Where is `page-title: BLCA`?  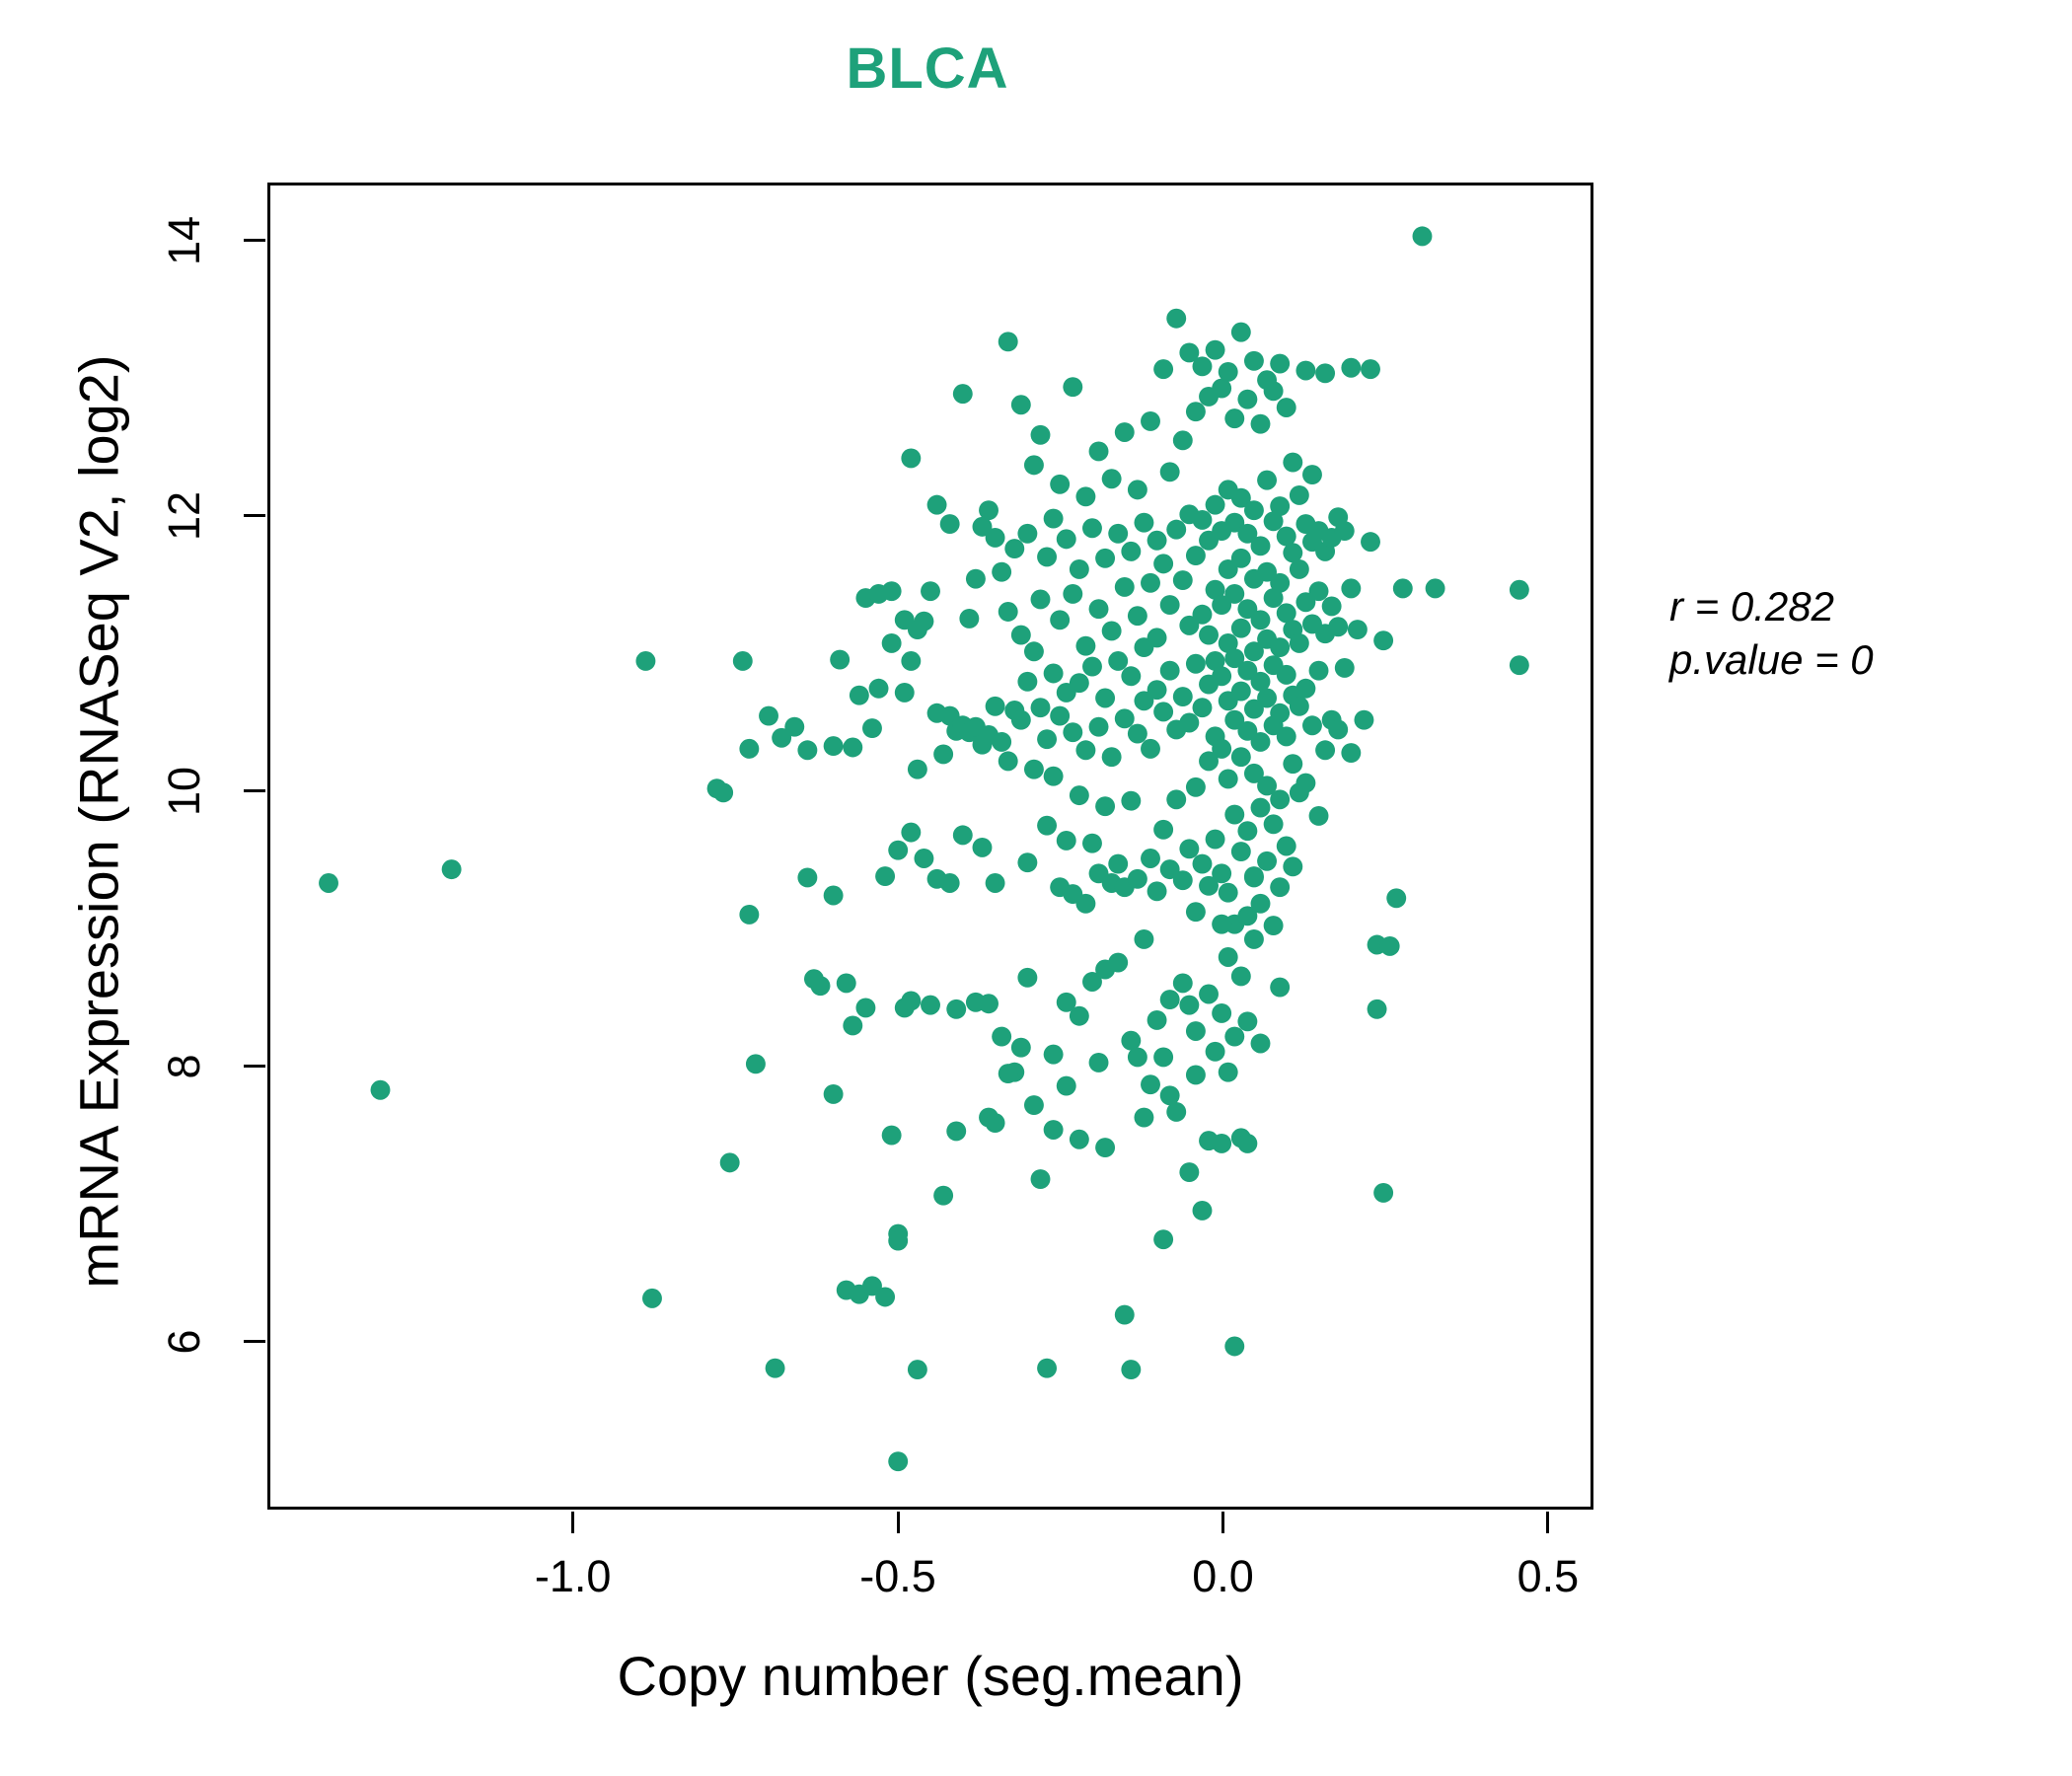 page-title: BLCA is located at coordinates (928, 69).